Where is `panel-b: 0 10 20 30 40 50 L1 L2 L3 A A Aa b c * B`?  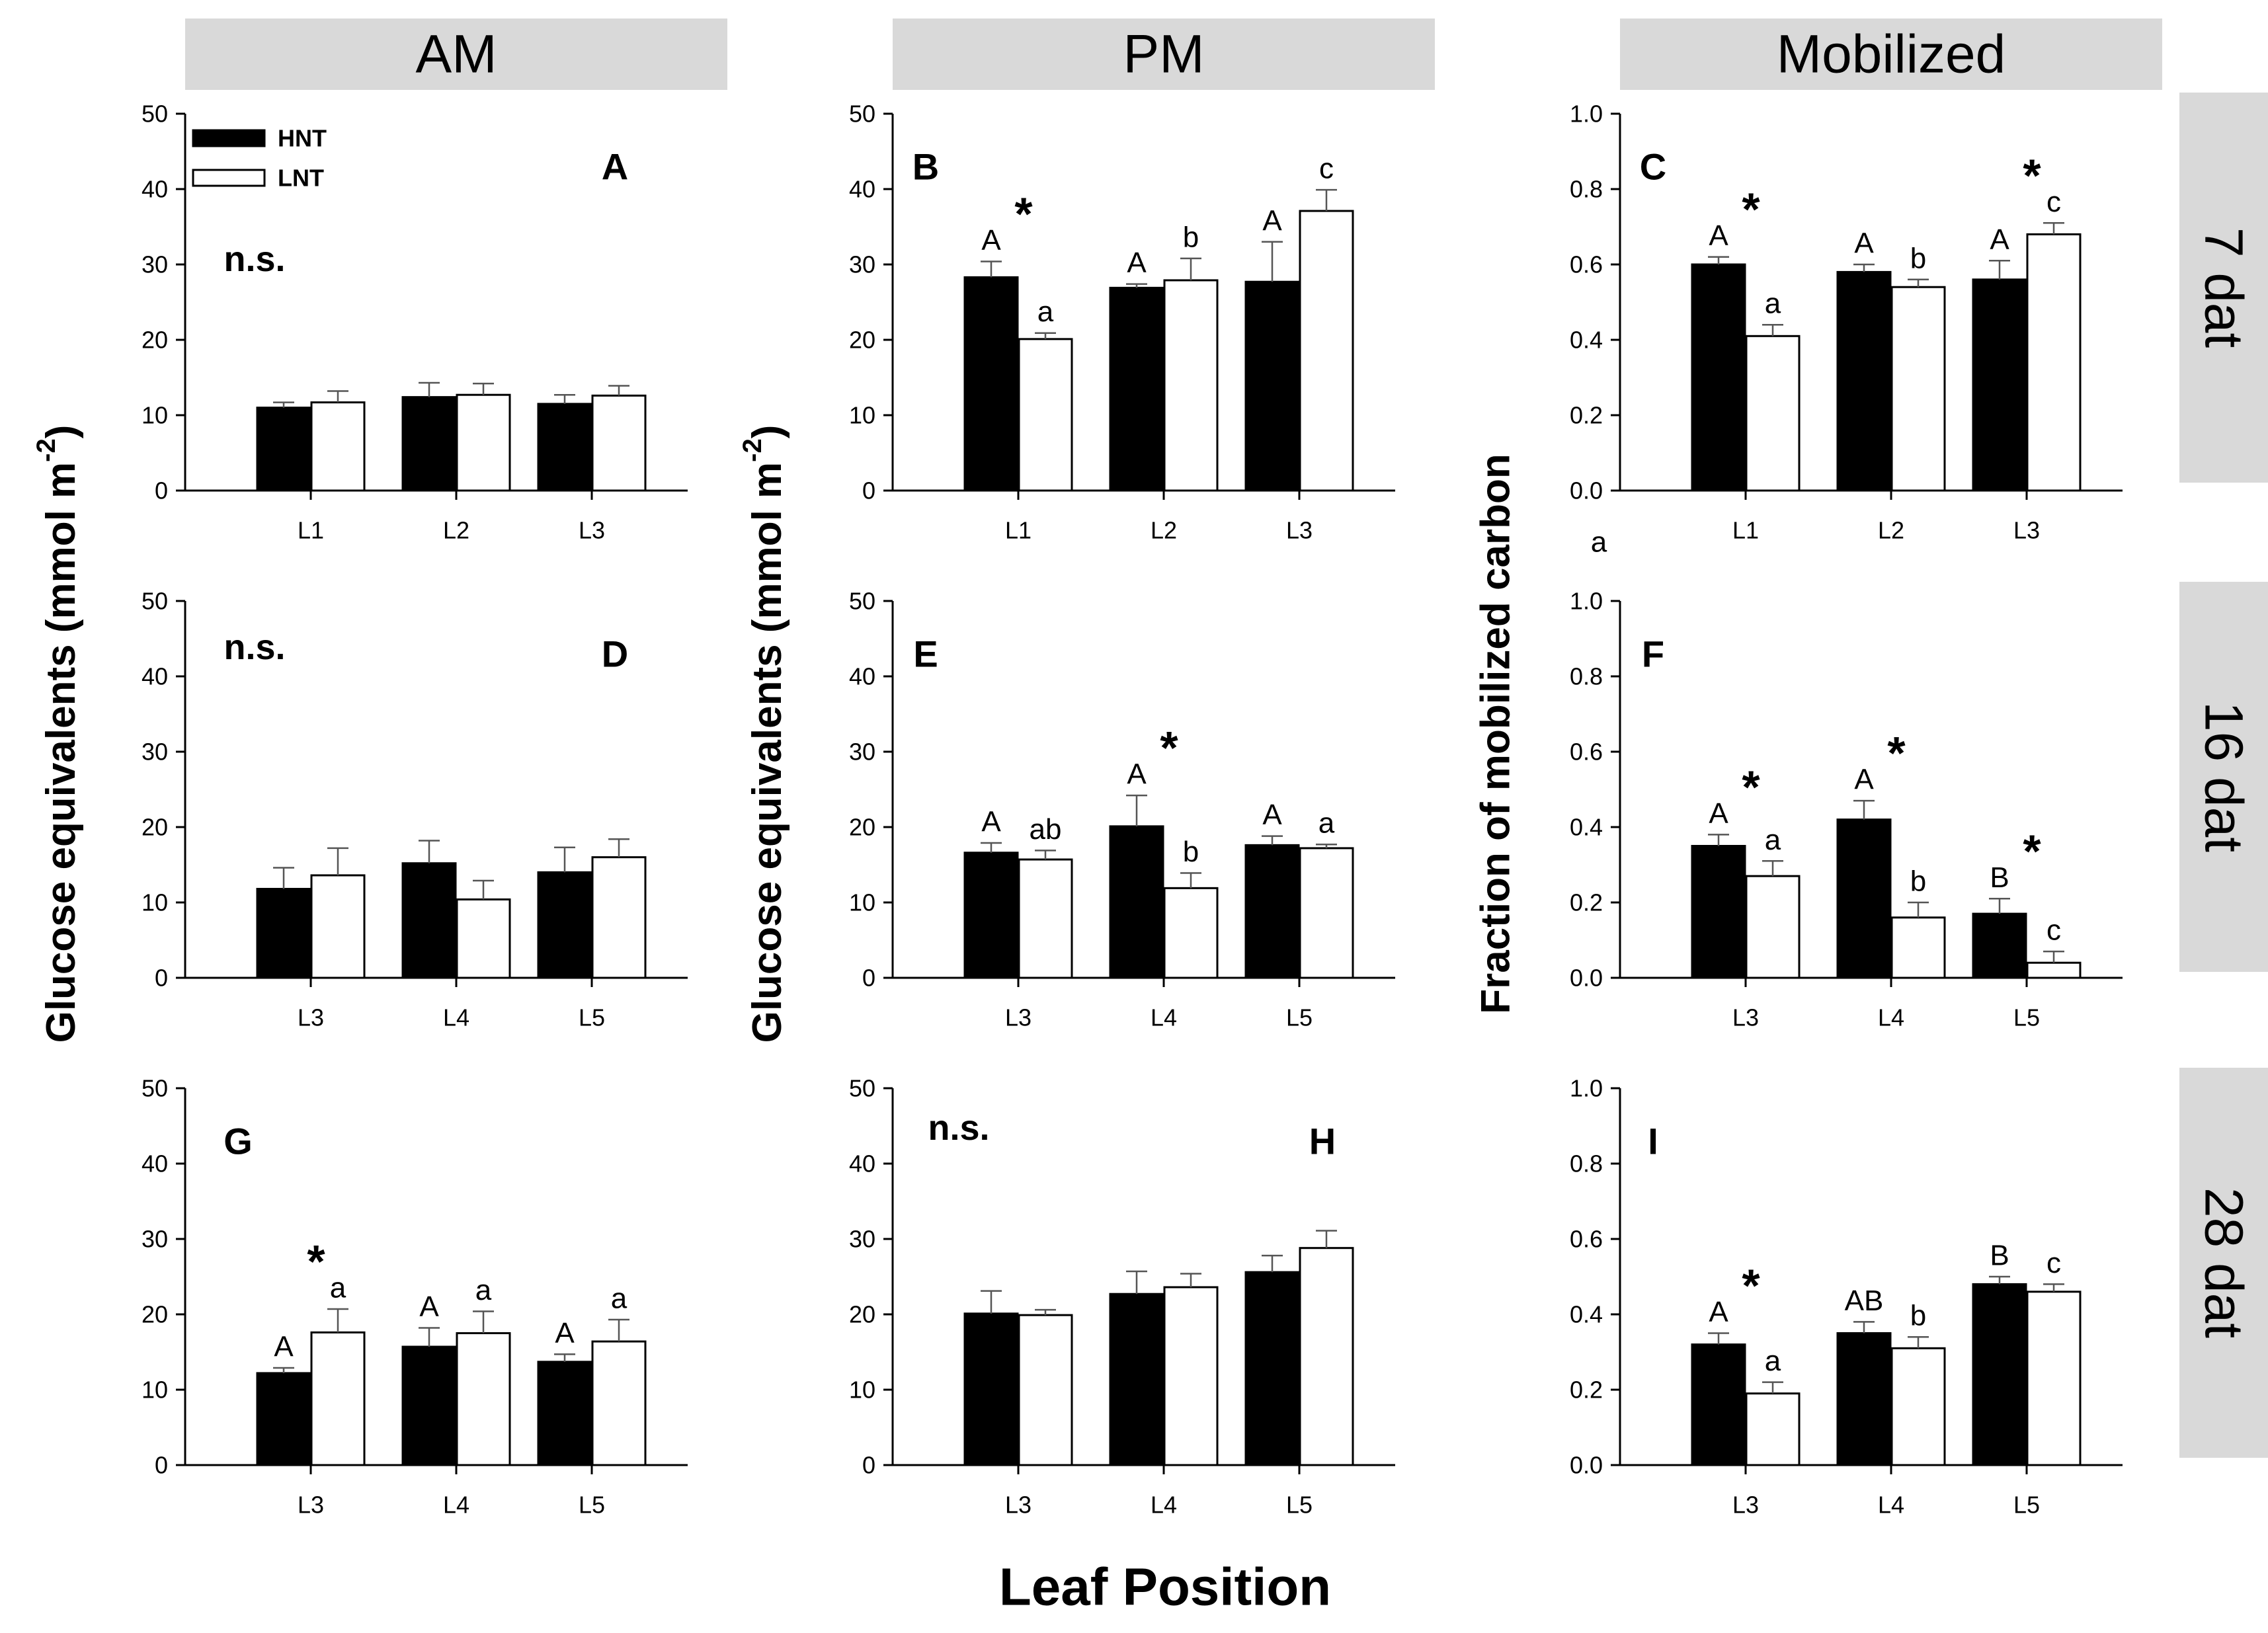 panel-b: 0 10 20 30 40 50 L1 L2 L3 A A Aa b c * B is located at coordinates (1122, 322).